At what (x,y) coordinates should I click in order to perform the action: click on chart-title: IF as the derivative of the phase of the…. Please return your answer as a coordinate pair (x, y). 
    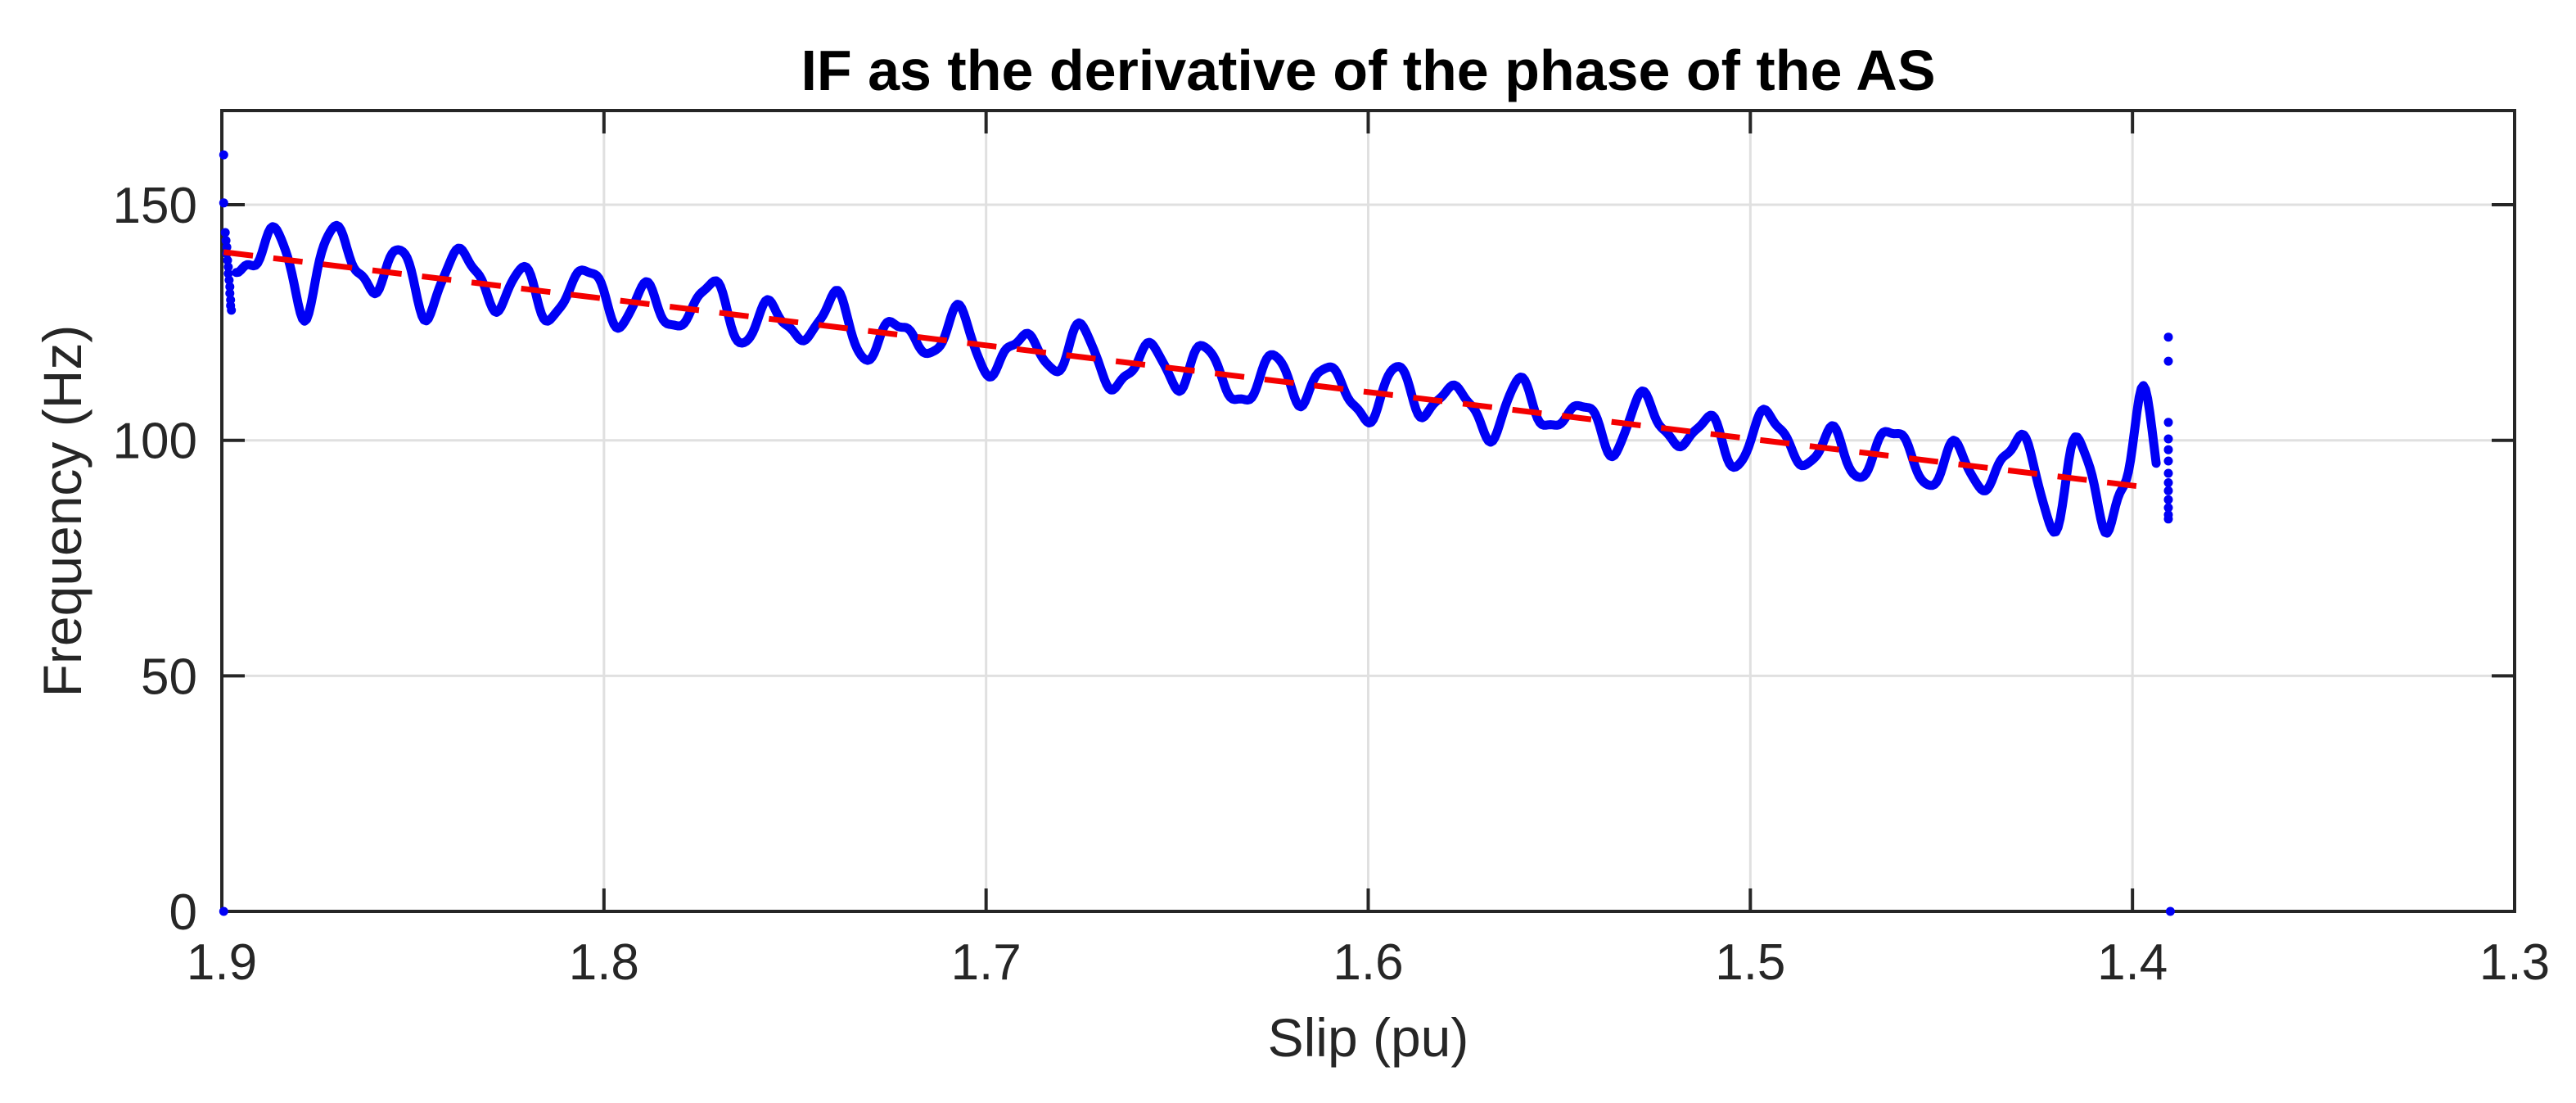
    Looking at the image, I should click on (1368, 70).